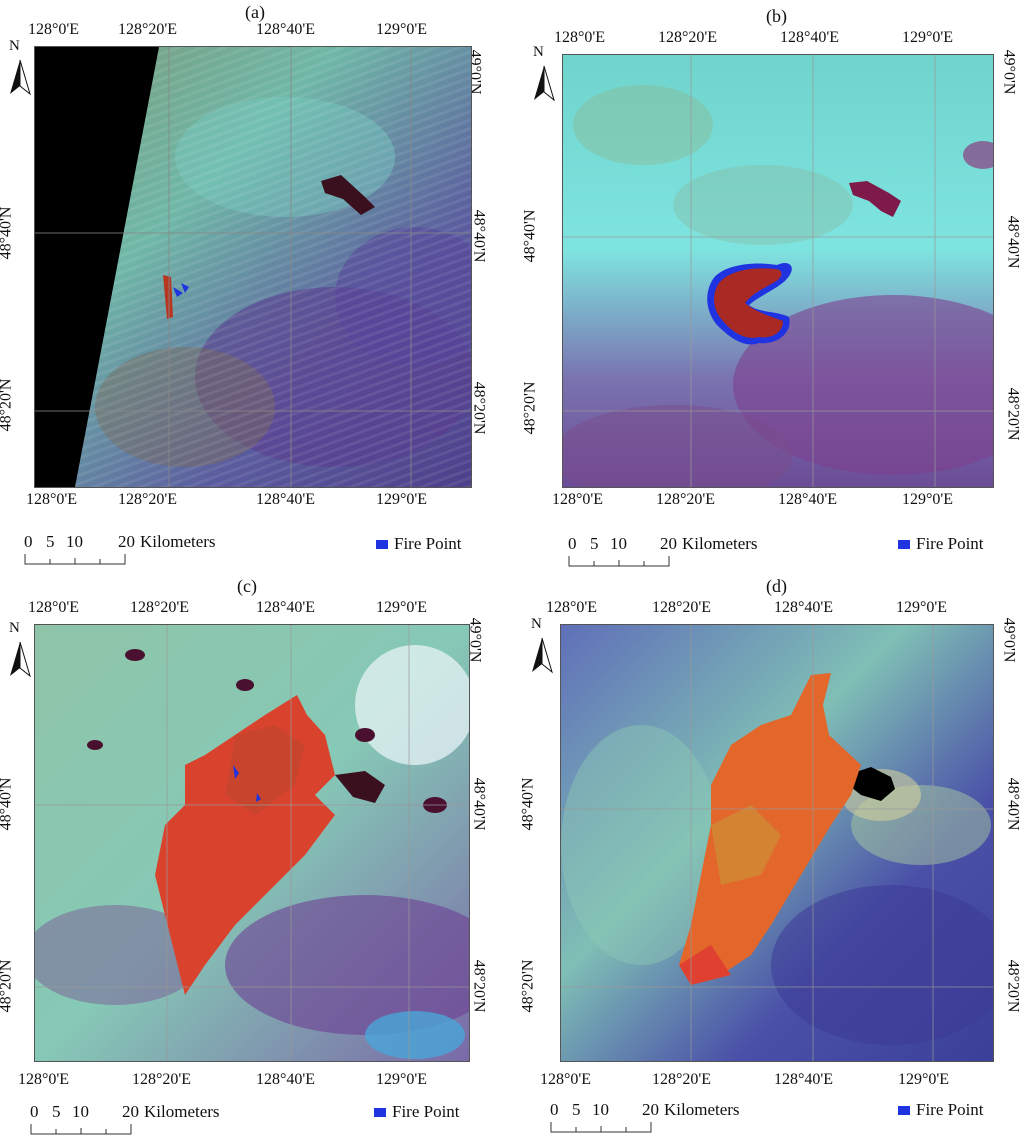 This screenshot has width=1024, height=1141. Describe the element at coordinates (776, 16) in the screenshot. I see `panel-label: (b)` at that location.